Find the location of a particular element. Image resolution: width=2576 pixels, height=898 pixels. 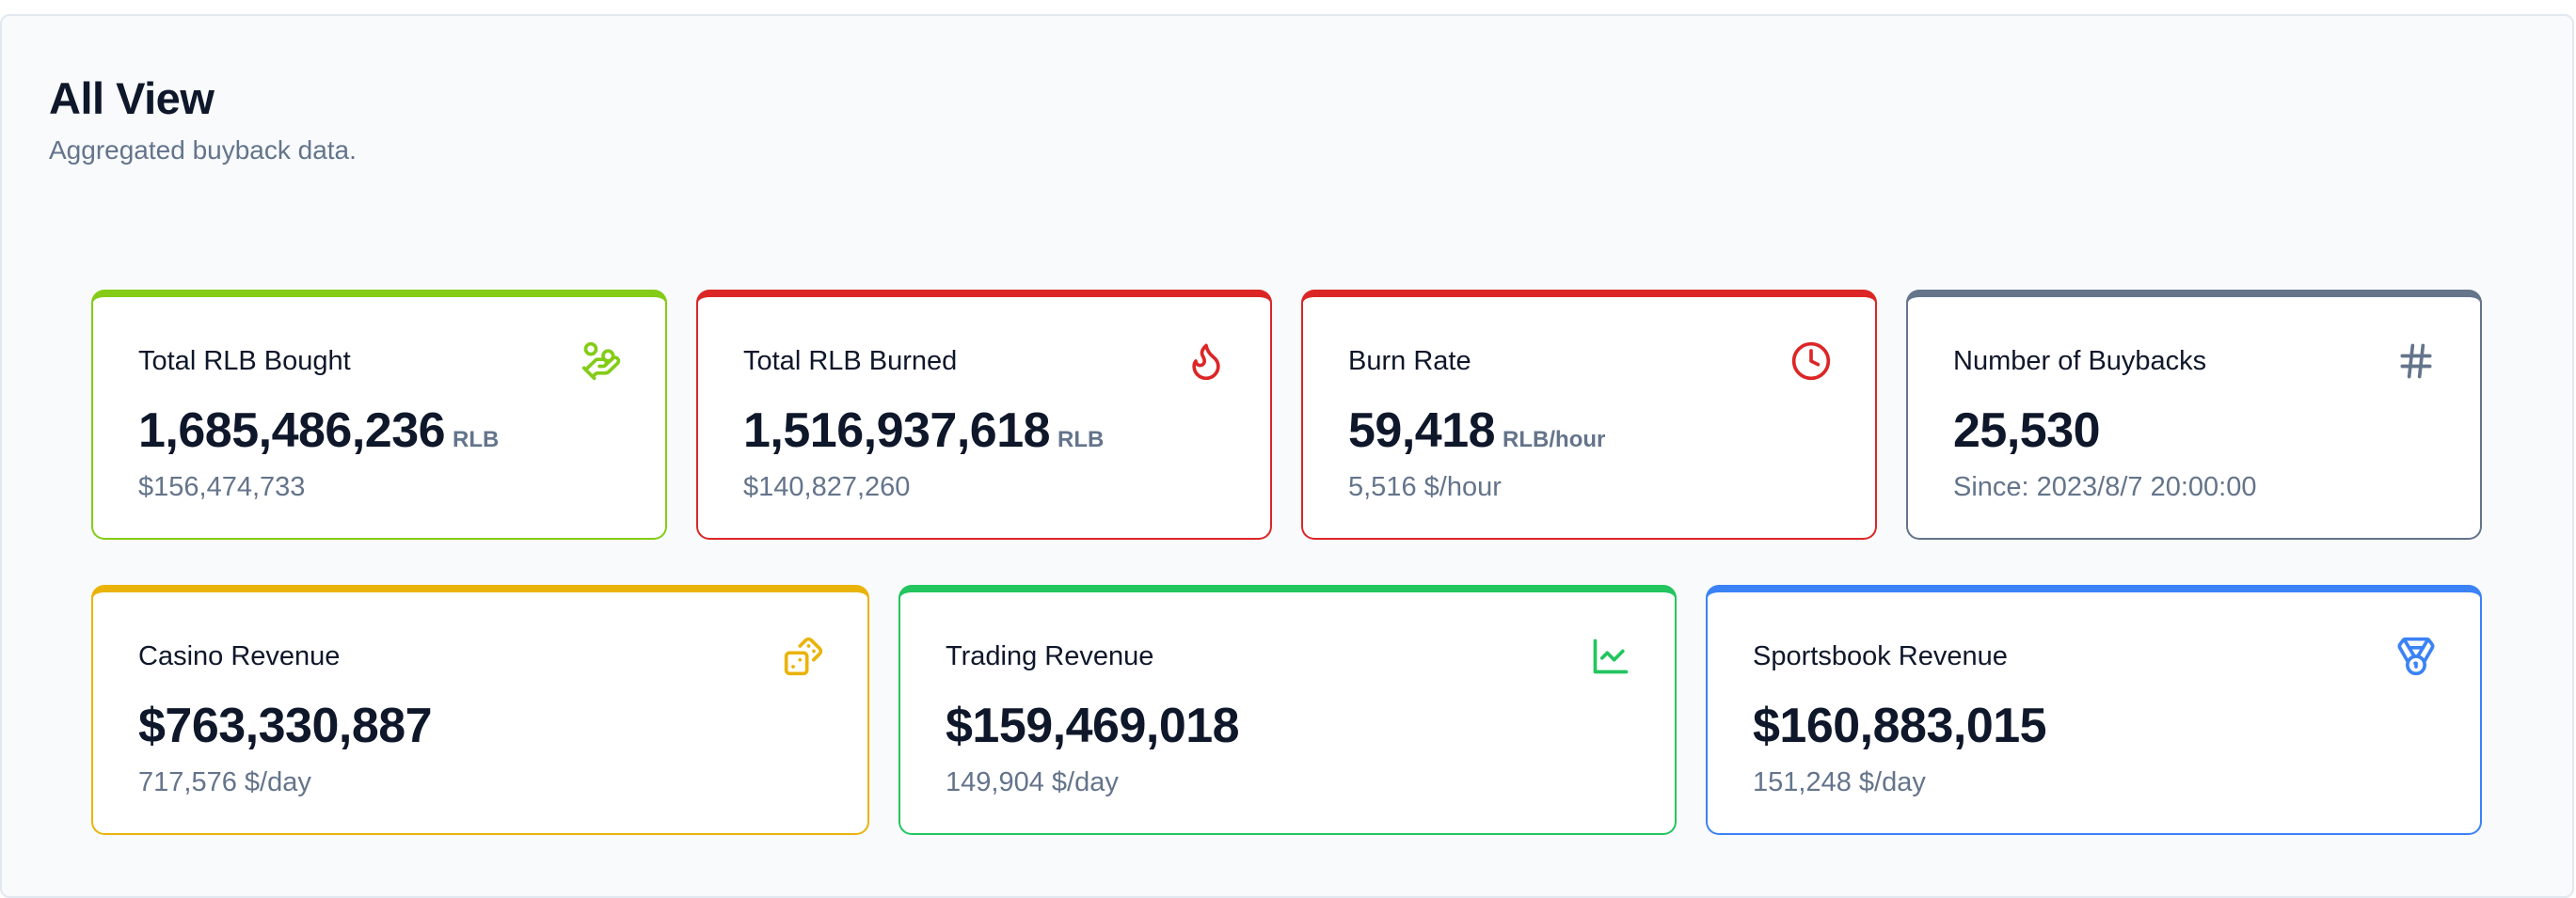

card-value: $763,330,887 is located at coordinates (286, 726).